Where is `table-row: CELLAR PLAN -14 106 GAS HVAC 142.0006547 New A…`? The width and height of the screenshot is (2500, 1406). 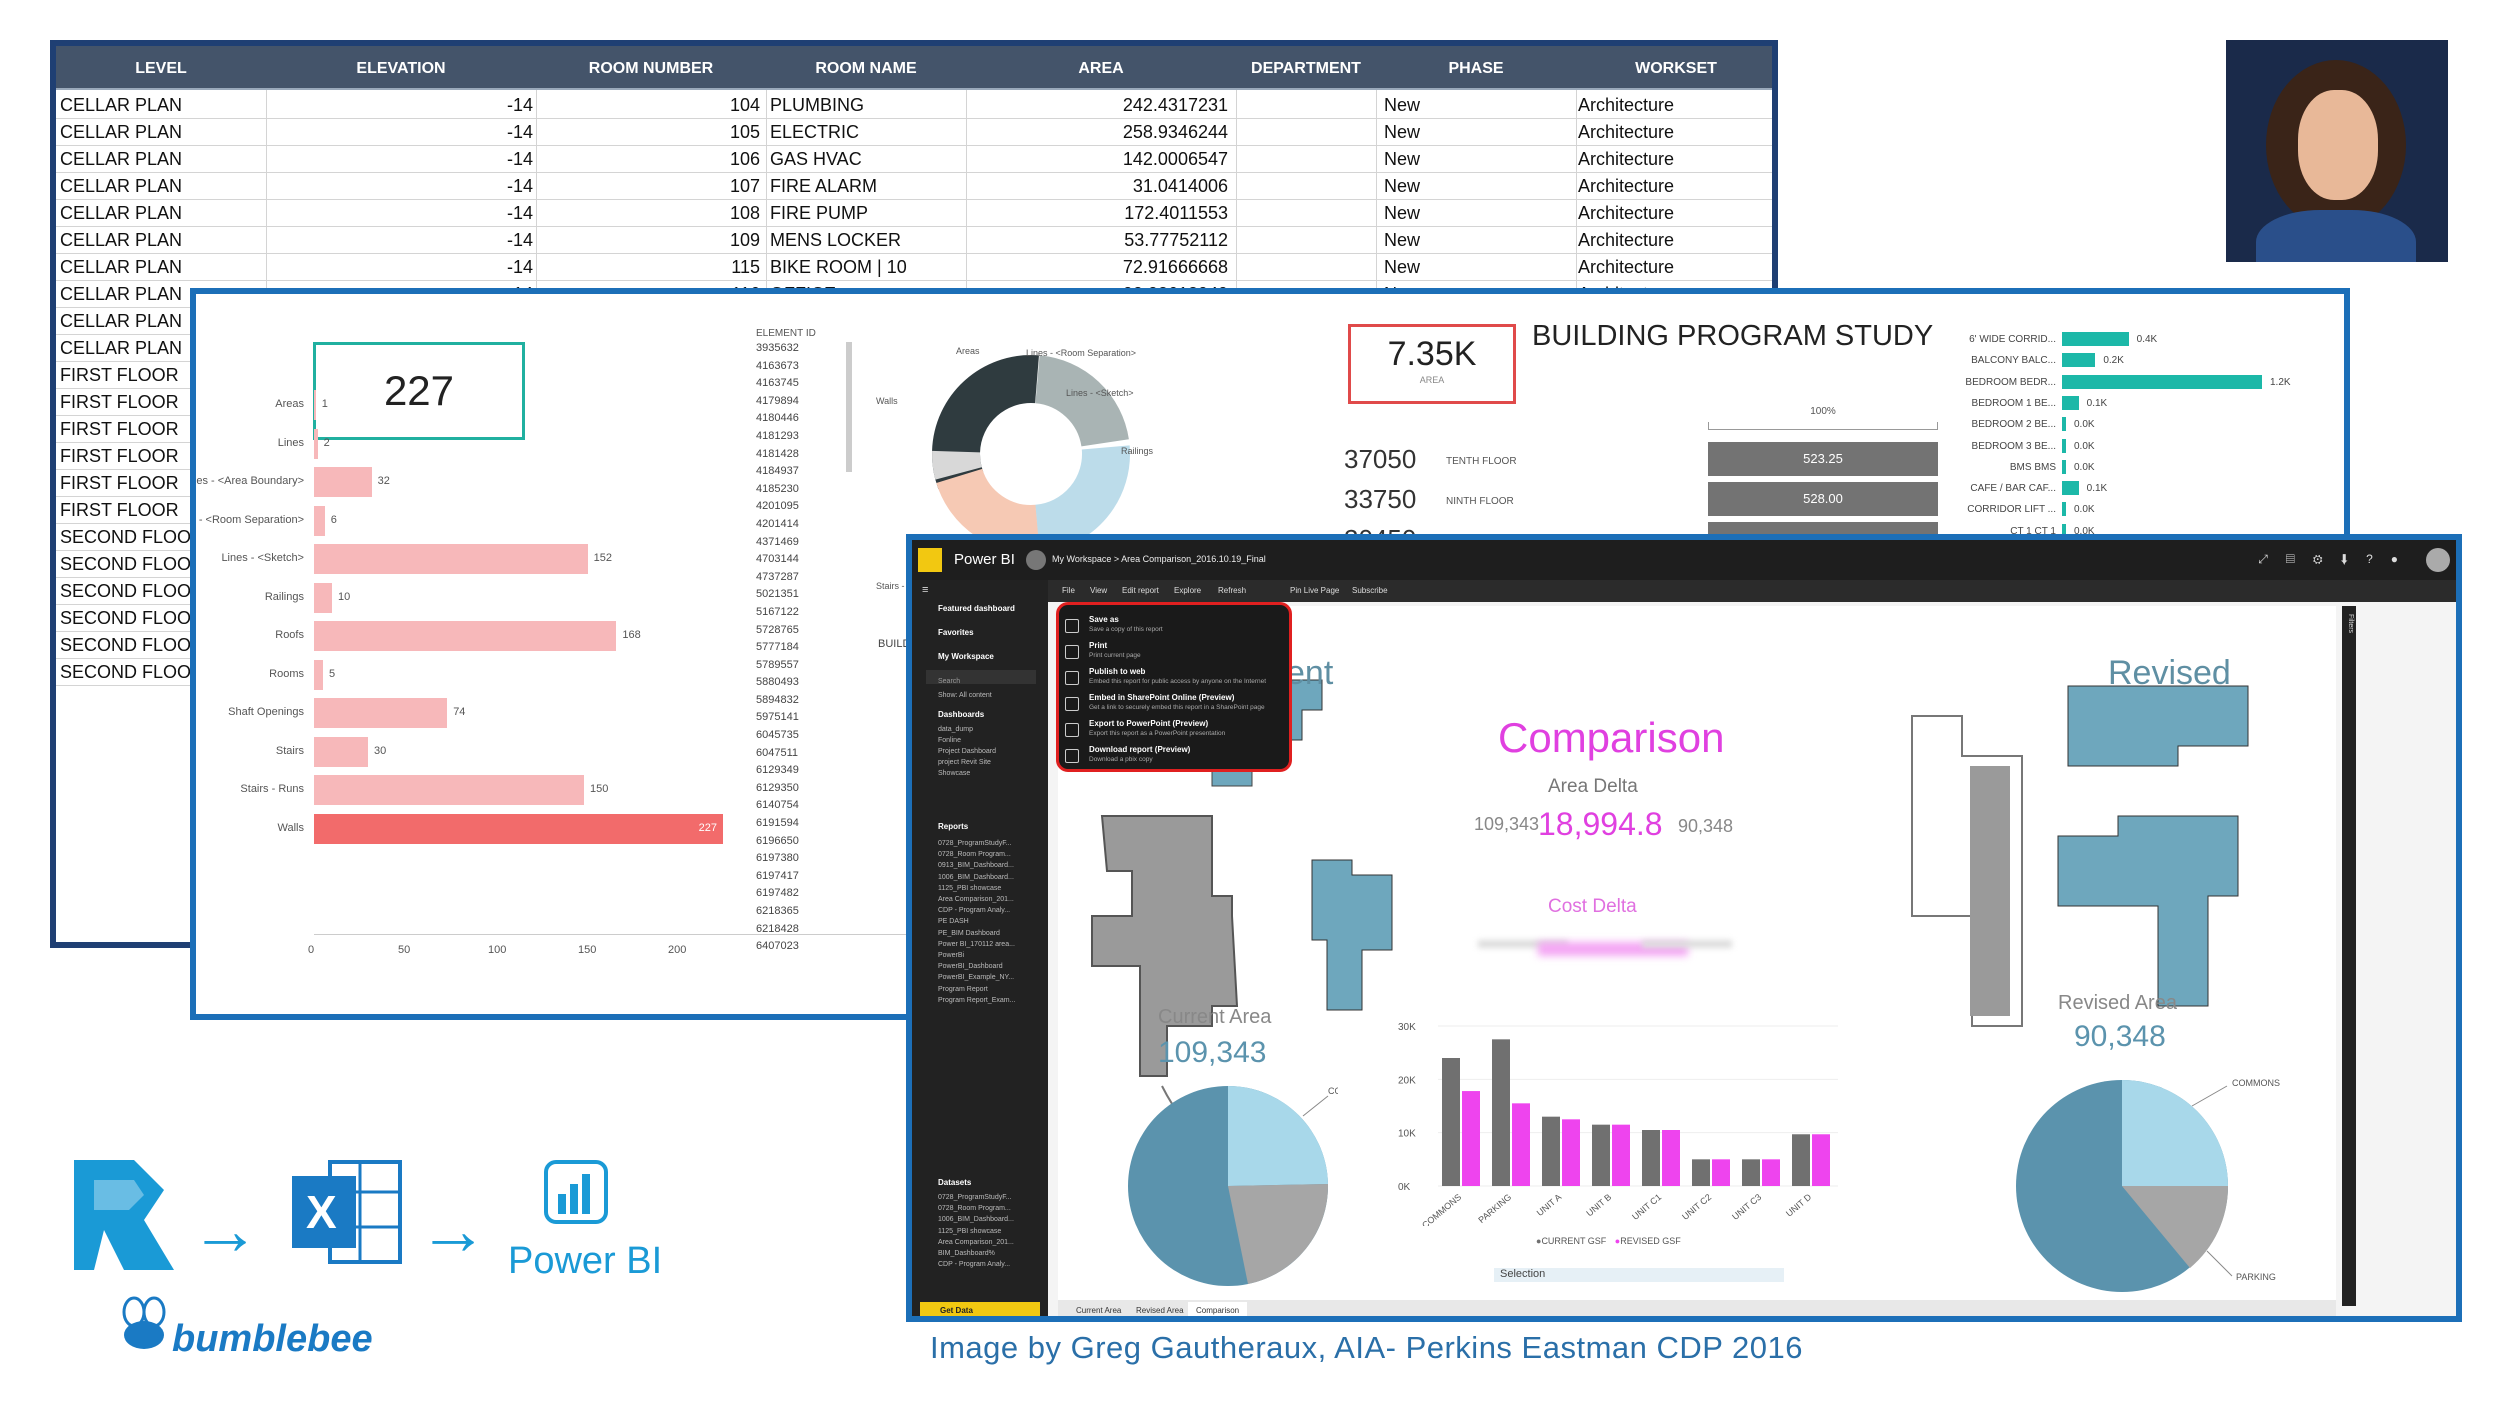
table-row: CELLAR PLAN -14 106 GAS HVAC 142.0006547 New A… is located at coordinates (914, 159).